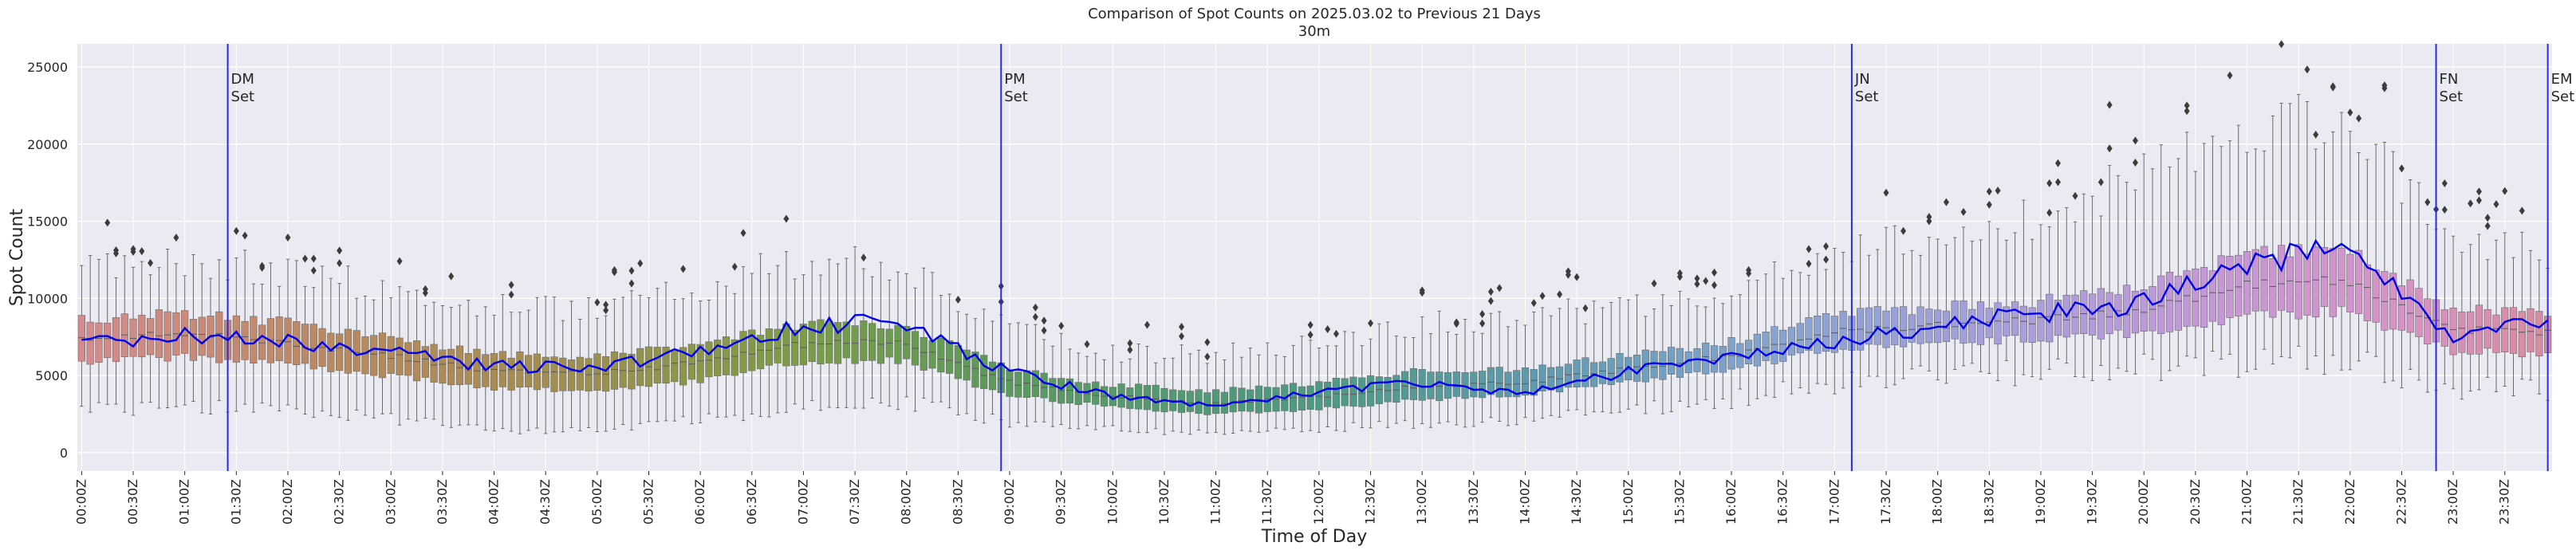 This screenshot has height=554, width=2576. Describe the element at coordinates (390, 502) in the screenshot. I see `x-tick-label: 03:00Z` at that location.